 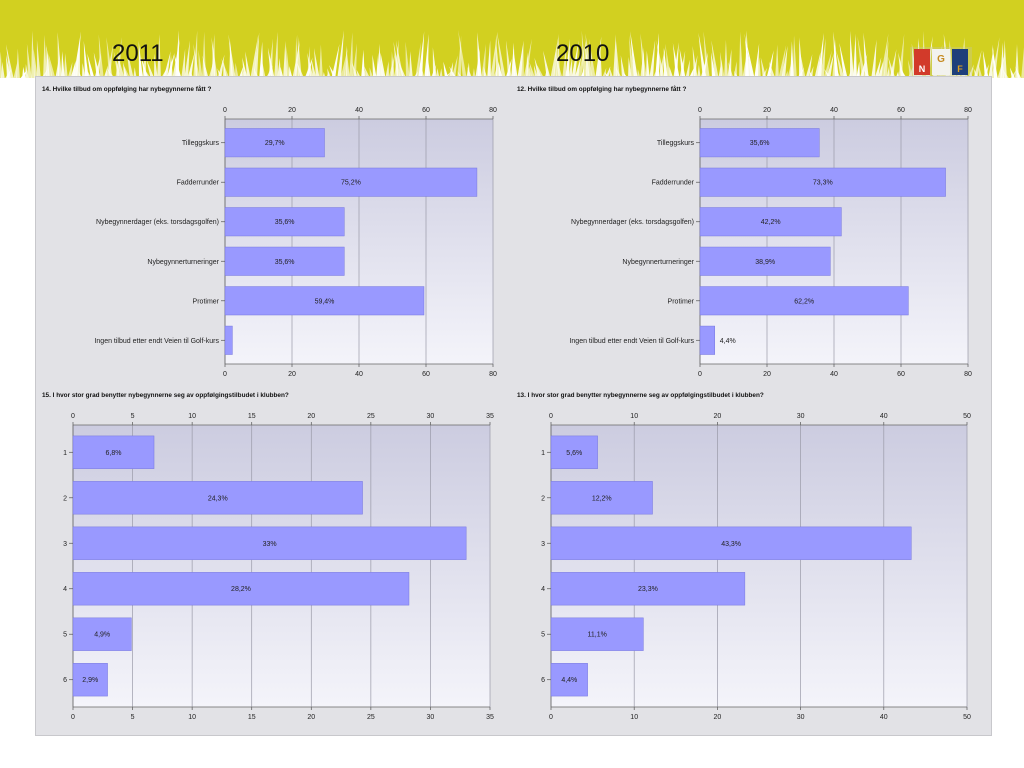 What do you see at coordinates (634, 717) in the screenshot?
I see `x-tick-label-bottom: 10` at bounding box center [634, 717].